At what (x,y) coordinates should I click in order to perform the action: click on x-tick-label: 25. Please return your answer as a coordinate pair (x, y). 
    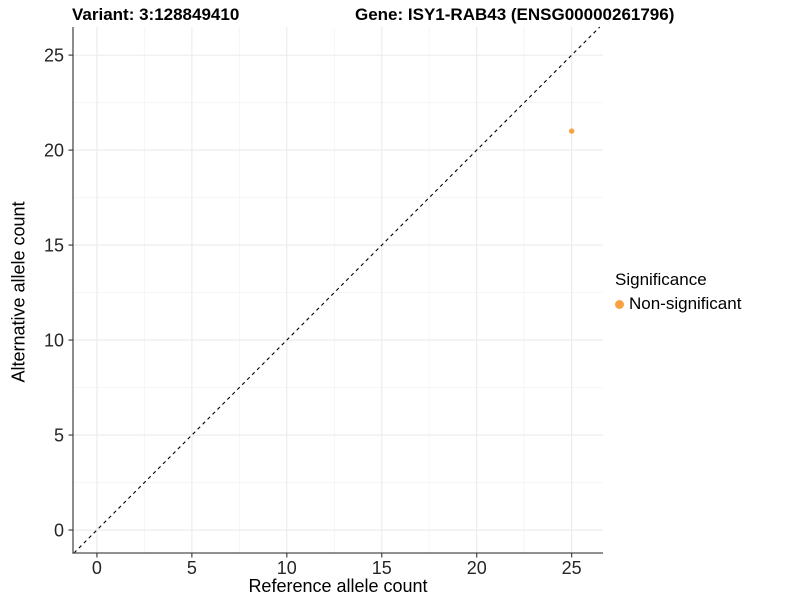
    Looking at the image, I should click on (572, 568).